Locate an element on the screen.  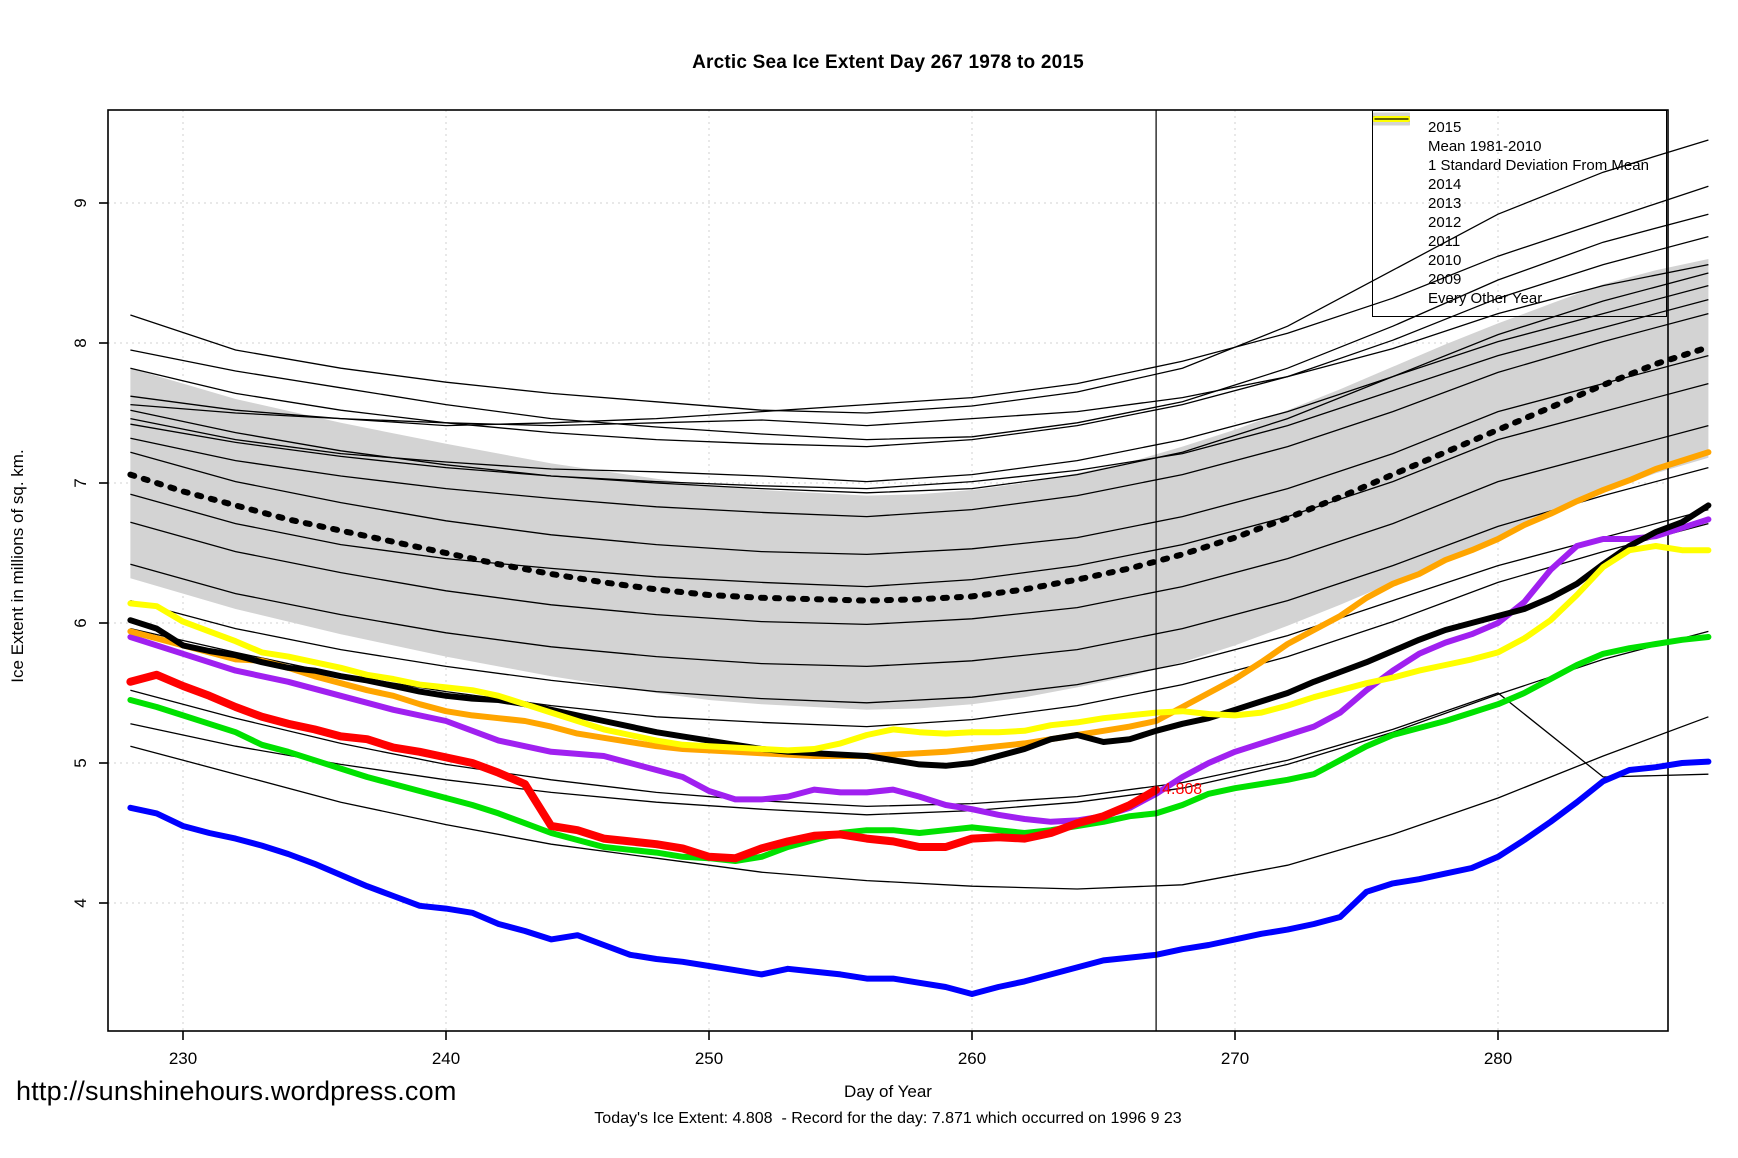
x-tick-label: 230 is located at coordinates (183, 1058).